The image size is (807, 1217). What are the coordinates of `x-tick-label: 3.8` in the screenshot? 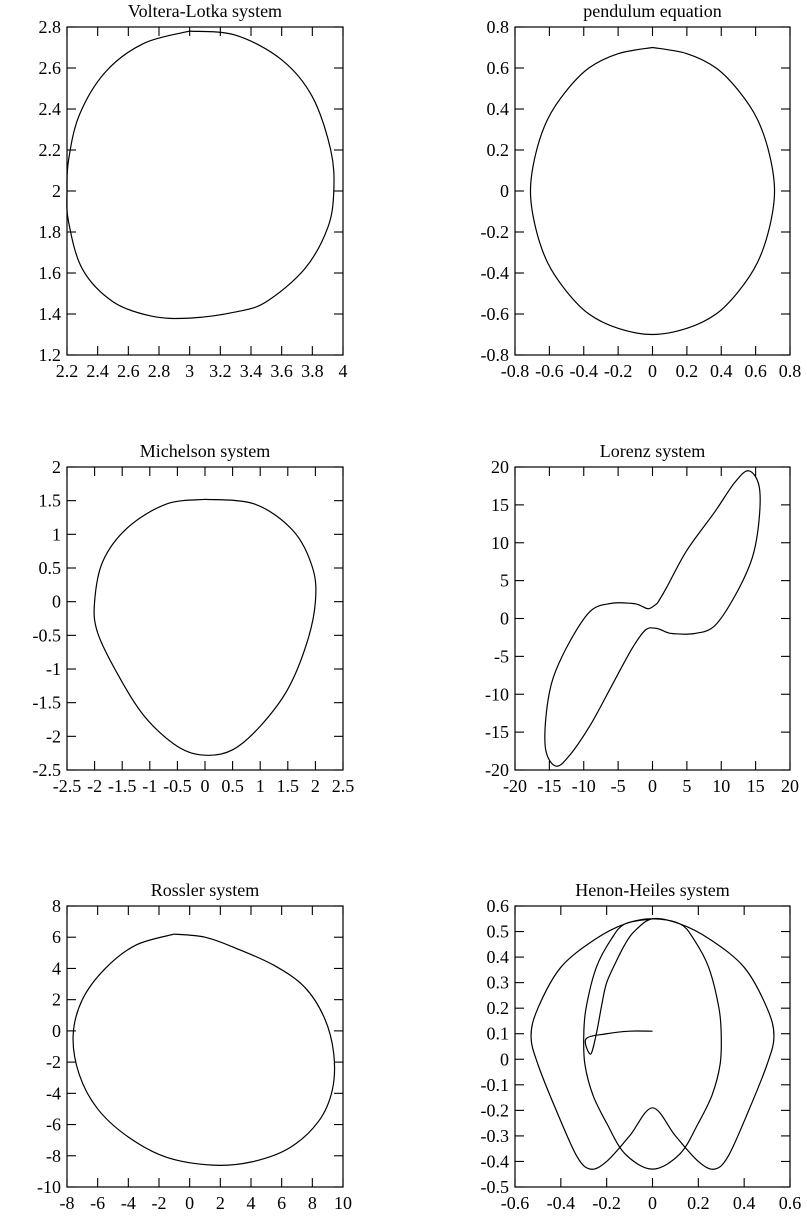 It's located at (312, 371).